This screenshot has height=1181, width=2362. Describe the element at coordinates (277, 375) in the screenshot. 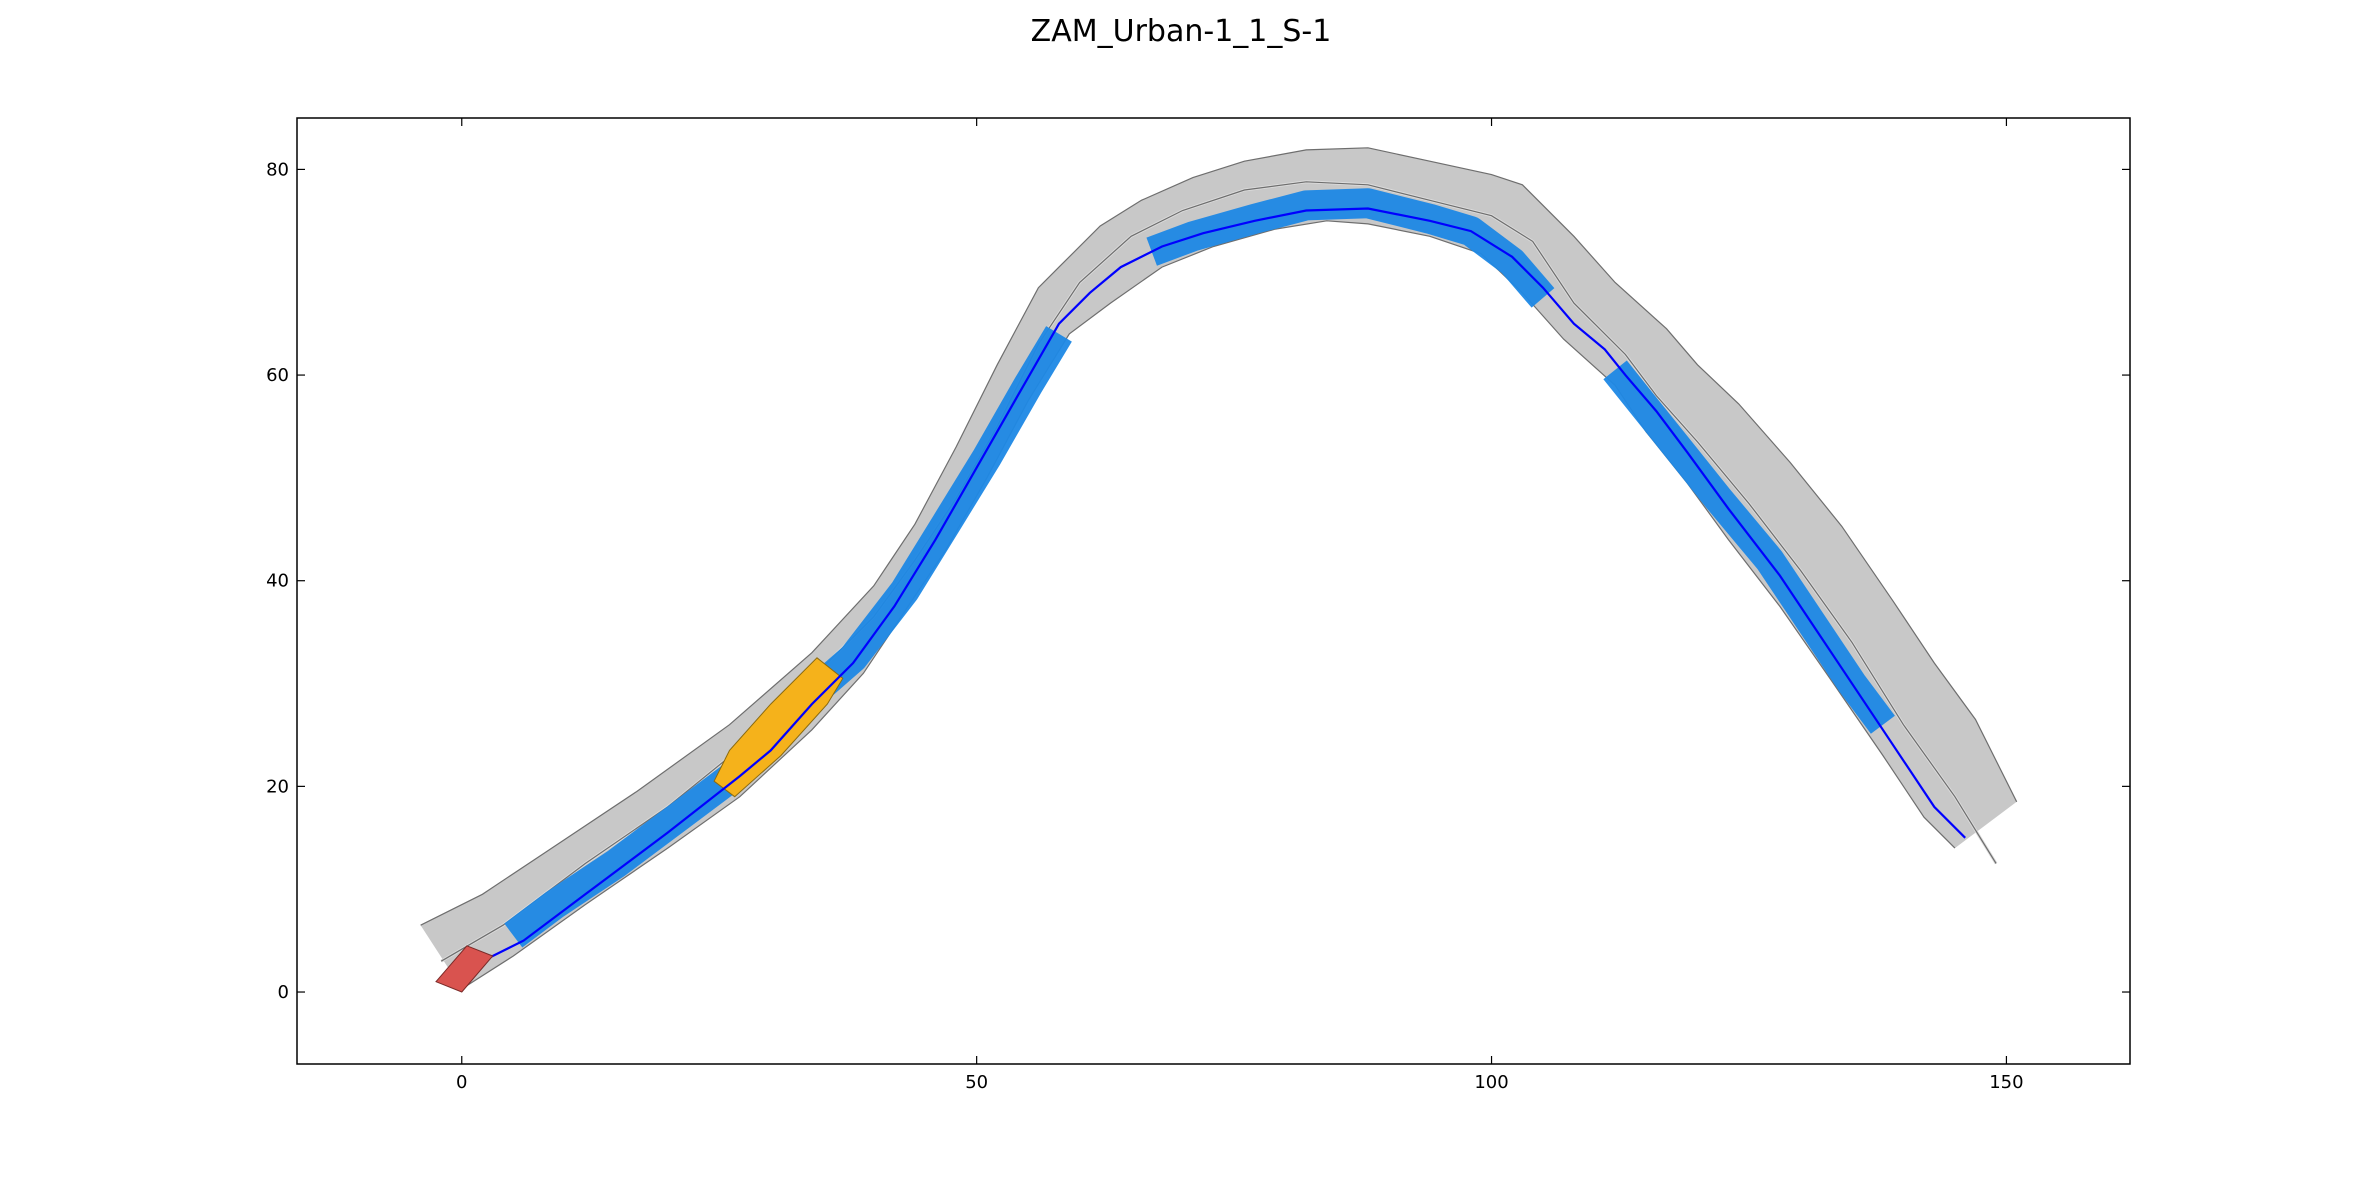

I see `y-tick-label-60: 60` at that location.